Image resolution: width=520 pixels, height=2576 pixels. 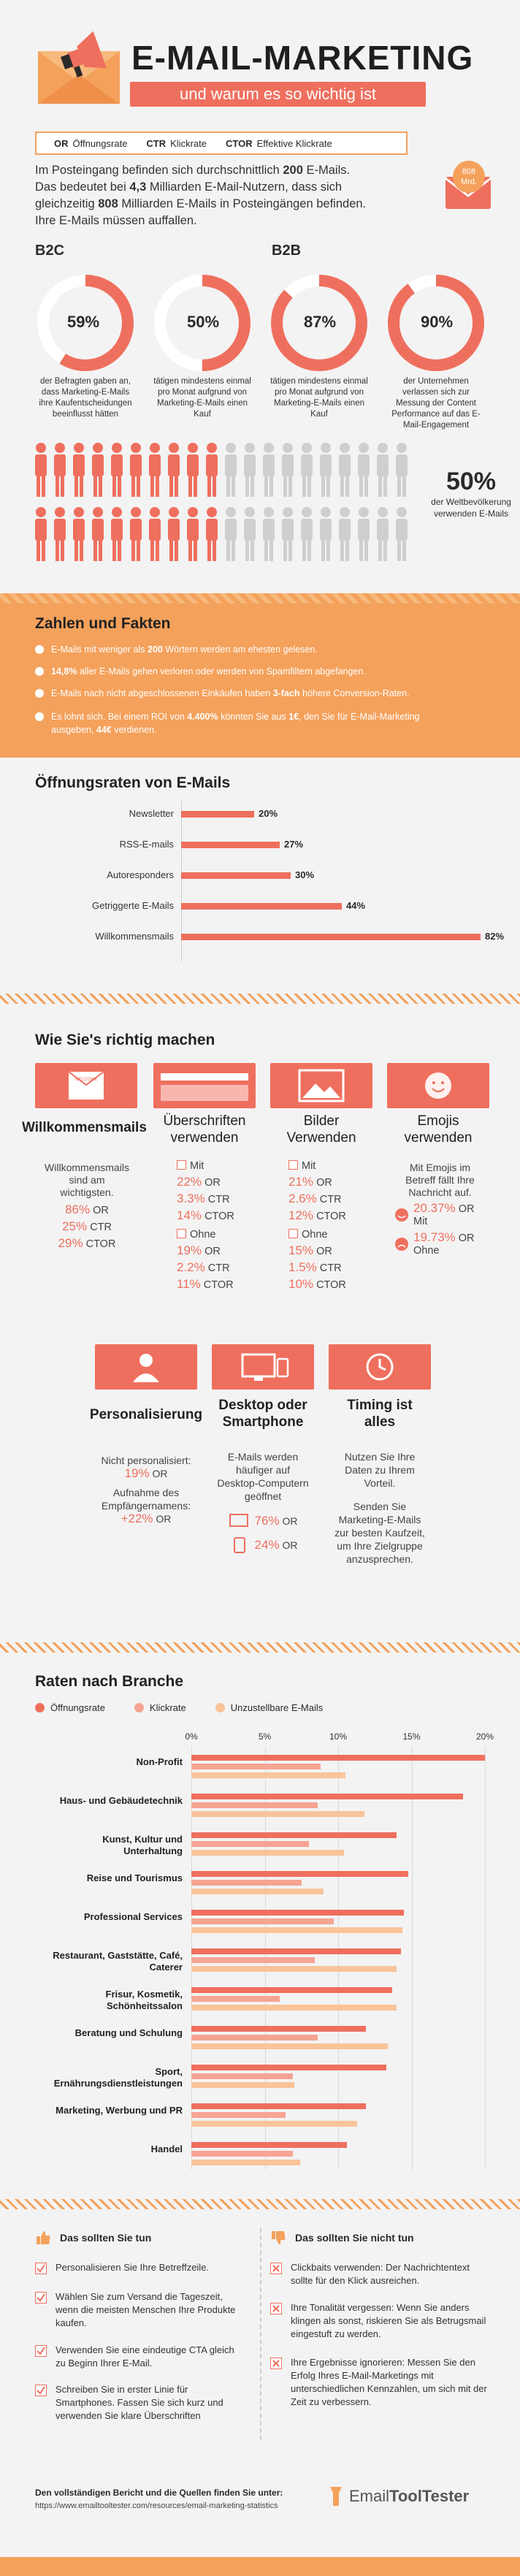 I want to click on image-title: Bilder Verwenden, so click(x=321, y=1130).